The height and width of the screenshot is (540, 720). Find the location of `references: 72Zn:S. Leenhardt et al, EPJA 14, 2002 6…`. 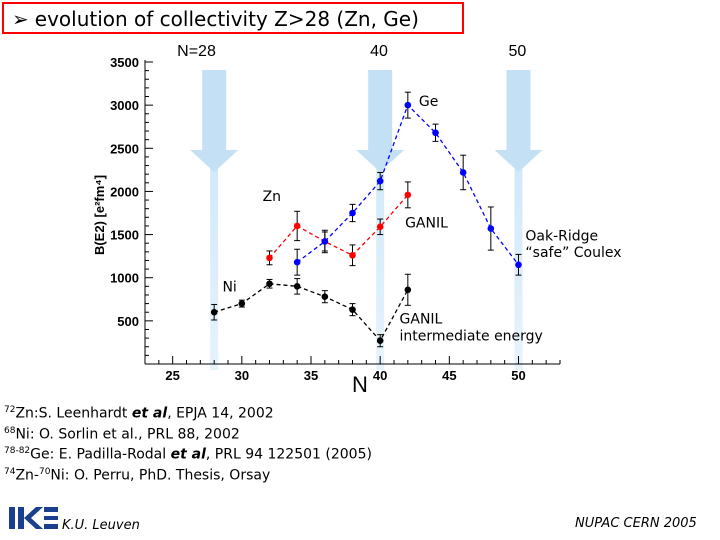

references: 72Zn:S. Leenhardt et al, EPJA 14, 2002 6… is located at coordinates (188, 443).